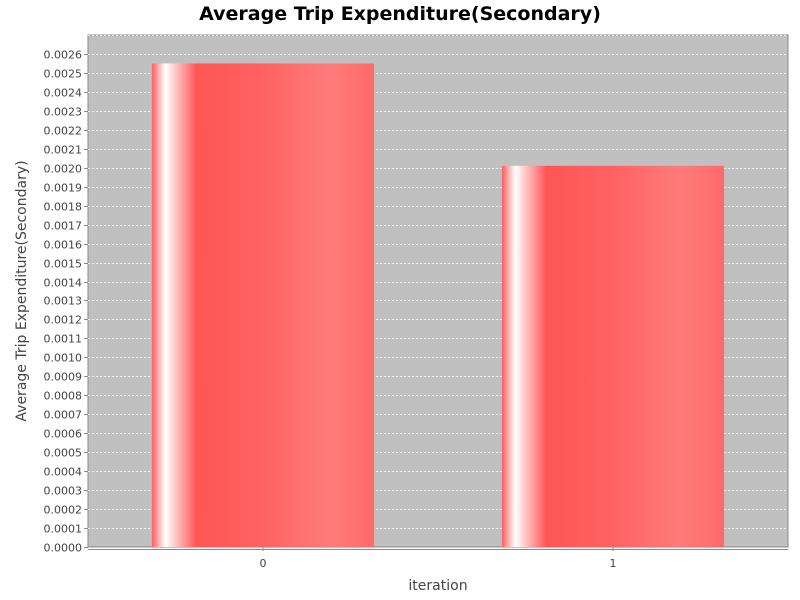 The height and width of the screenshot is (600, 800). I want to click on y-tick-label: 0.0014, so click(63, 283).